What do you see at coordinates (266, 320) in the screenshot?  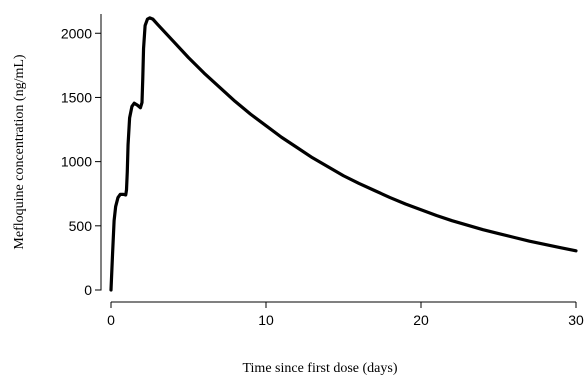 I see `x-tick-label: 10` at bounding box center [266, 320].